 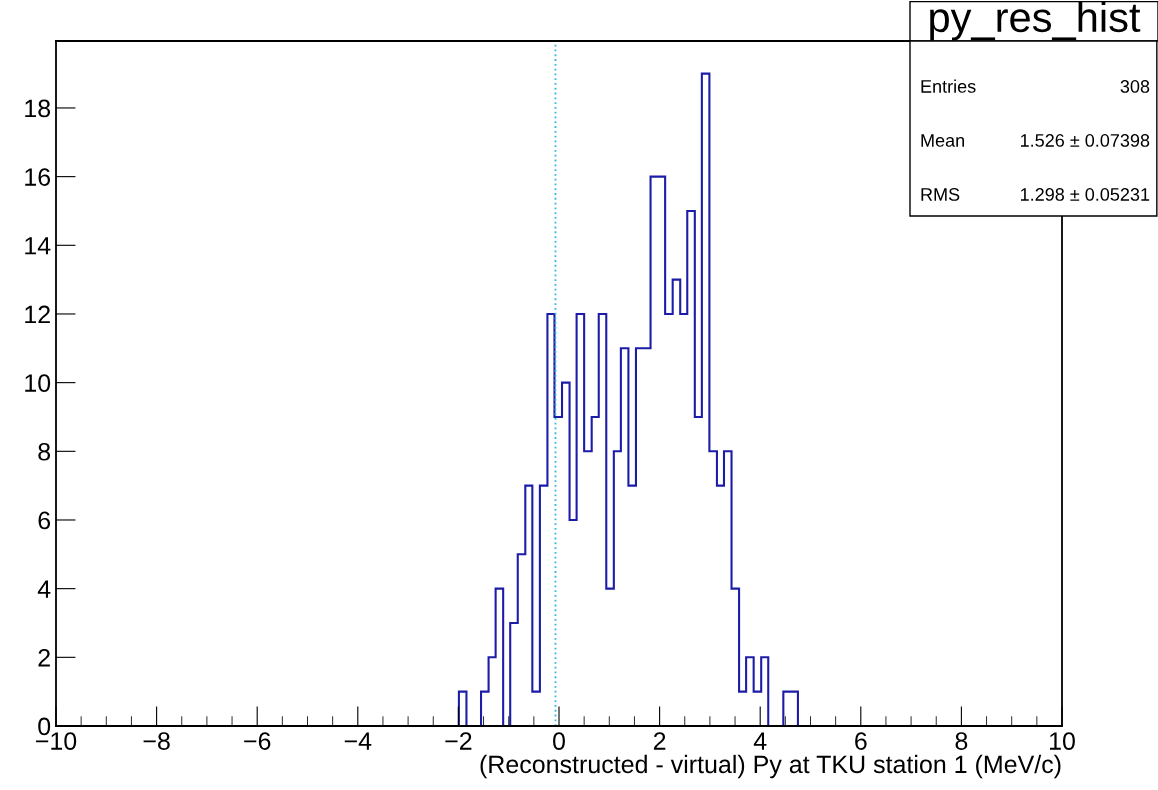 I want to click on annotation: Mean, so click(x=942, y=140).